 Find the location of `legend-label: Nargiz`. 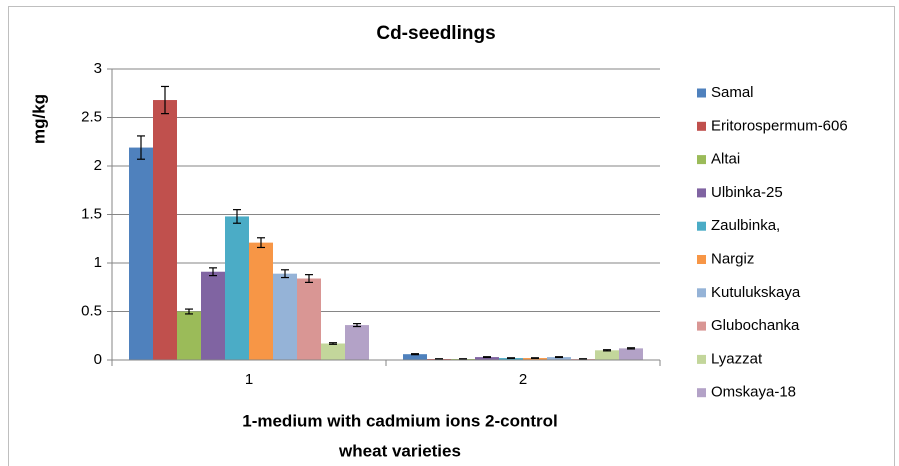

legend-label: Nargiz is located at coordinates (732, 258).